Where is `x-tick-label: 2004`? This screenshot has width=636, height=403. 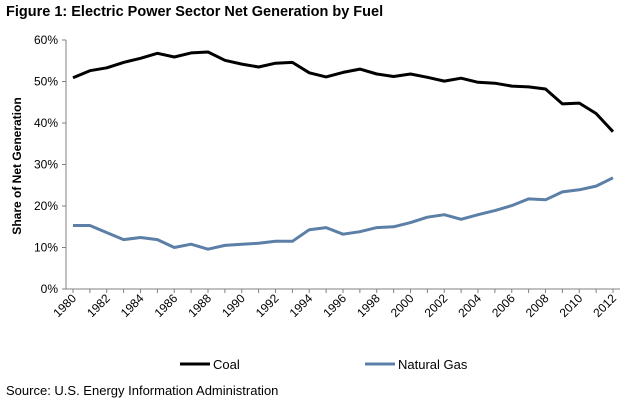
x-tick-label: 2004 is located at coordinates (469, 305).